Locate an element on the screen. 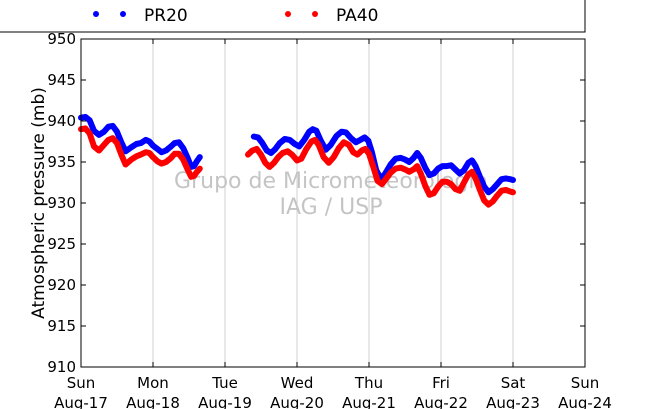 The width and height of the screenshot is (650, 409). x-tick-label-date: Aug-18 is located at coordinates (153, 401).